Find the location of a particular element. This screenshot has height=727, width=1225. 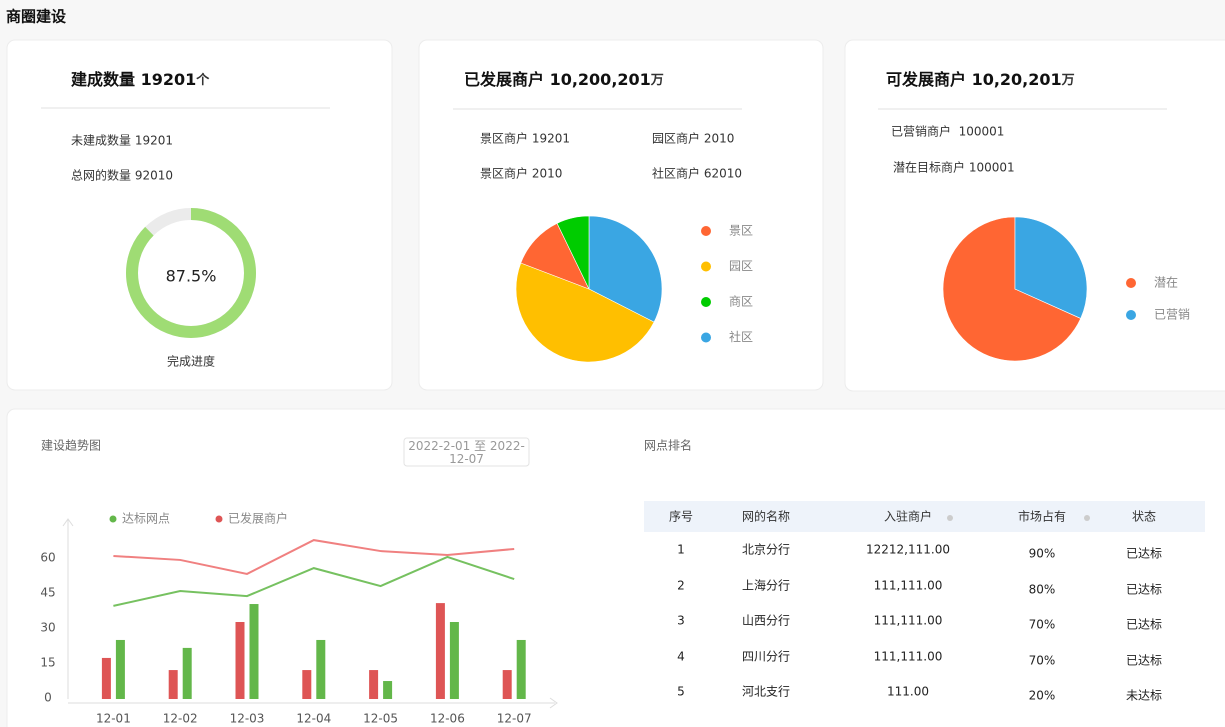

y-tick-label: 45 is located at coordinates (47, 593).